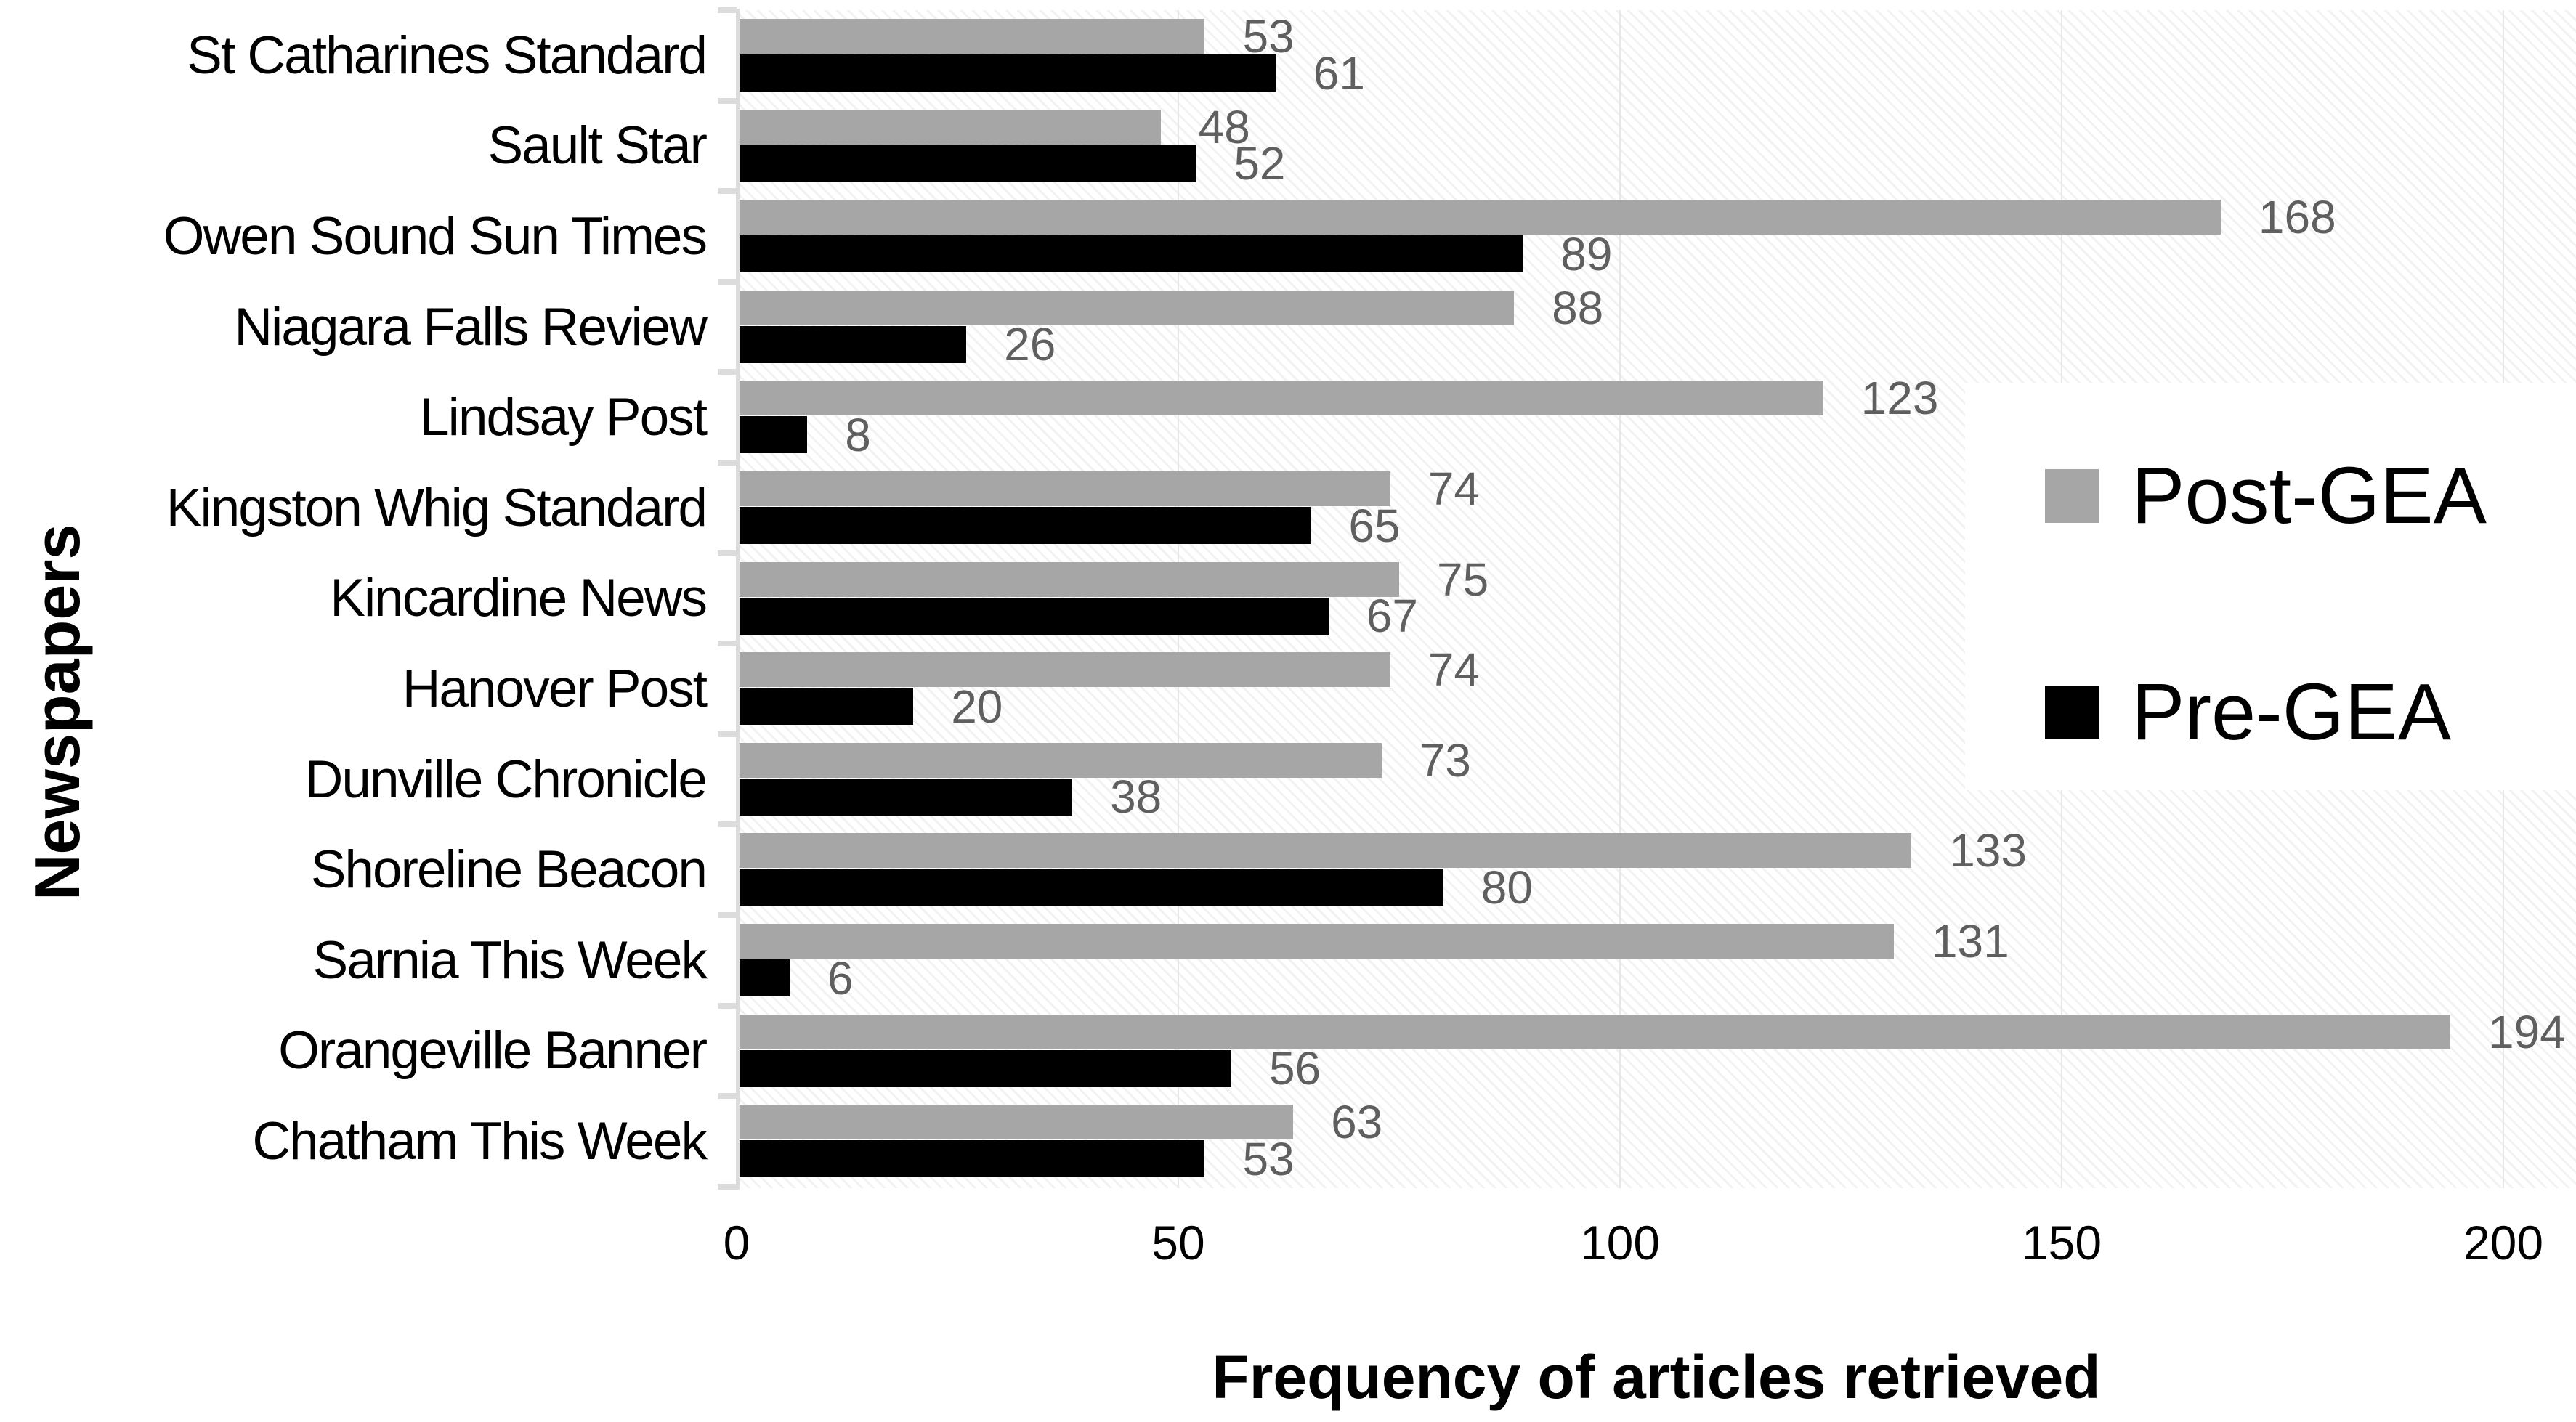 The width and height of the screenshot is (2576, 1422). Describe the element at coordinates (2297, 217) in the screenshot. I see `bar-value-label: 168` at that location.